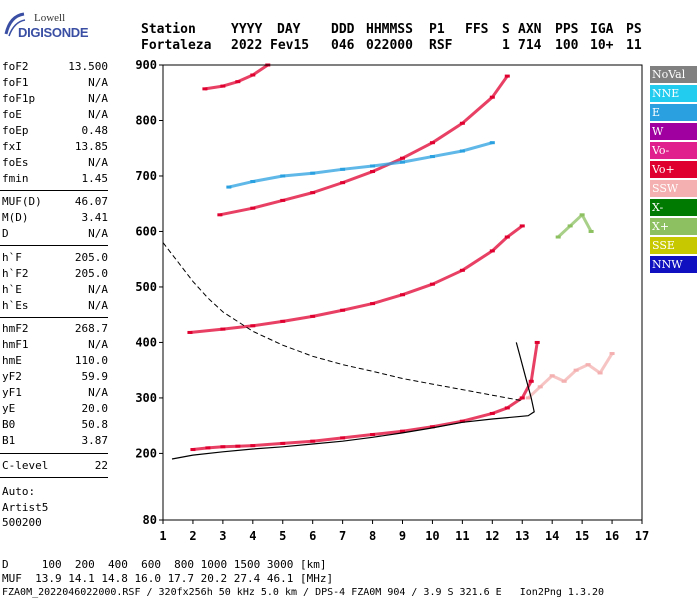 The height and width of the screenshot is (600, 700). What do you see at coordinates (146, 398) in the screenshot?
I see `y-tick-label: 300` at bounding box center [146, 398].